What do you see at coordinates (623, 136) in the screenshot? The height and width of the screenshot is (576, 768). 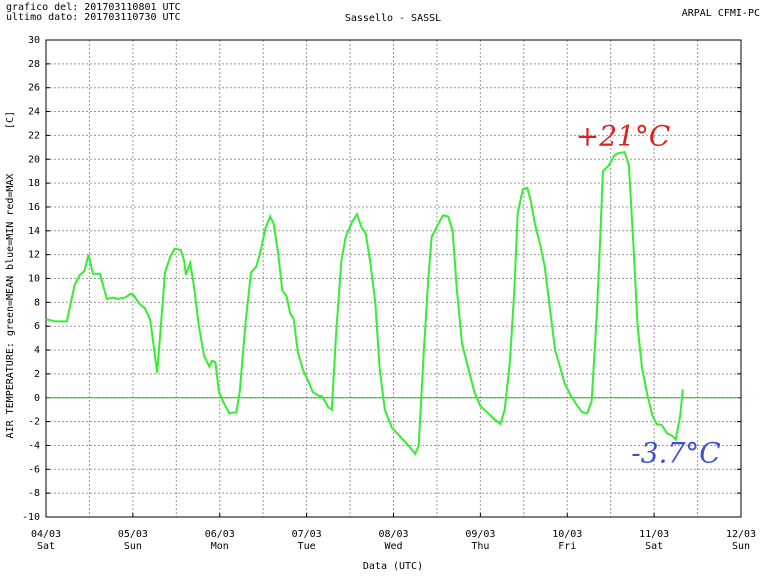 I see `annotation: +21°C` at bounding box center [623, 136].